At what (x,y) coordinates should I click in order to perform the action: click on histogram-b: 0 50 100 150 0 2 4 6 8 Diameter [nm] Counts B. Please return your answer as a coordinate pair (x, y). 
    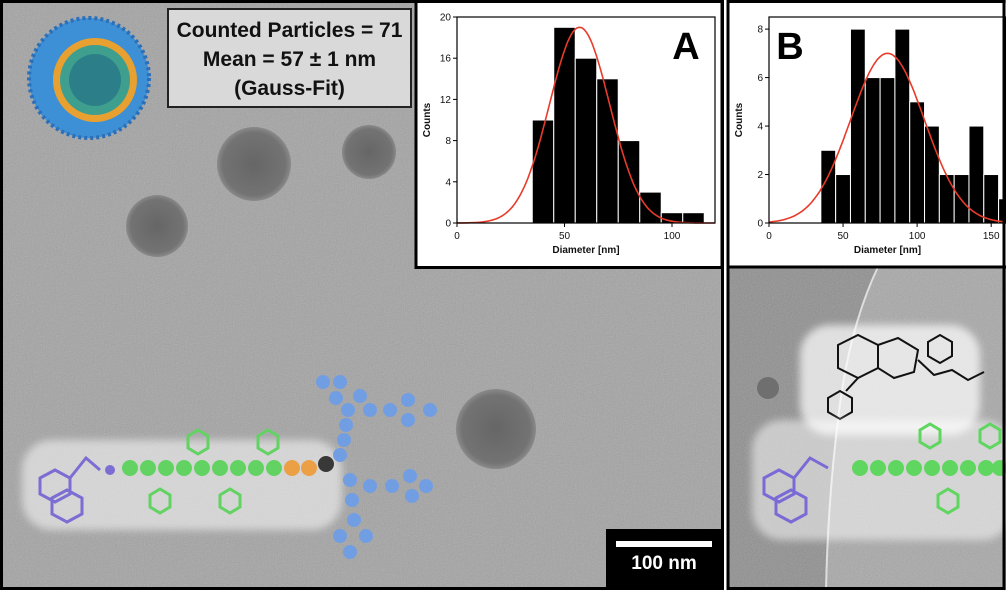
    Looking at the image, I should click on (867, 135).